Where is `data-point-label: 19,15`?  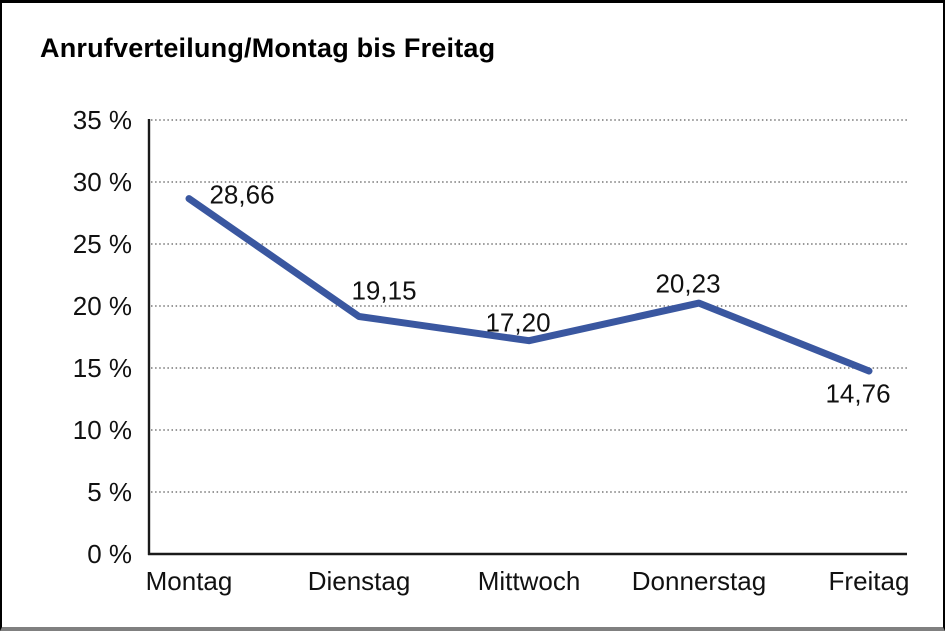 data-point-label: 19,15 is located at coordinates (384, 290).